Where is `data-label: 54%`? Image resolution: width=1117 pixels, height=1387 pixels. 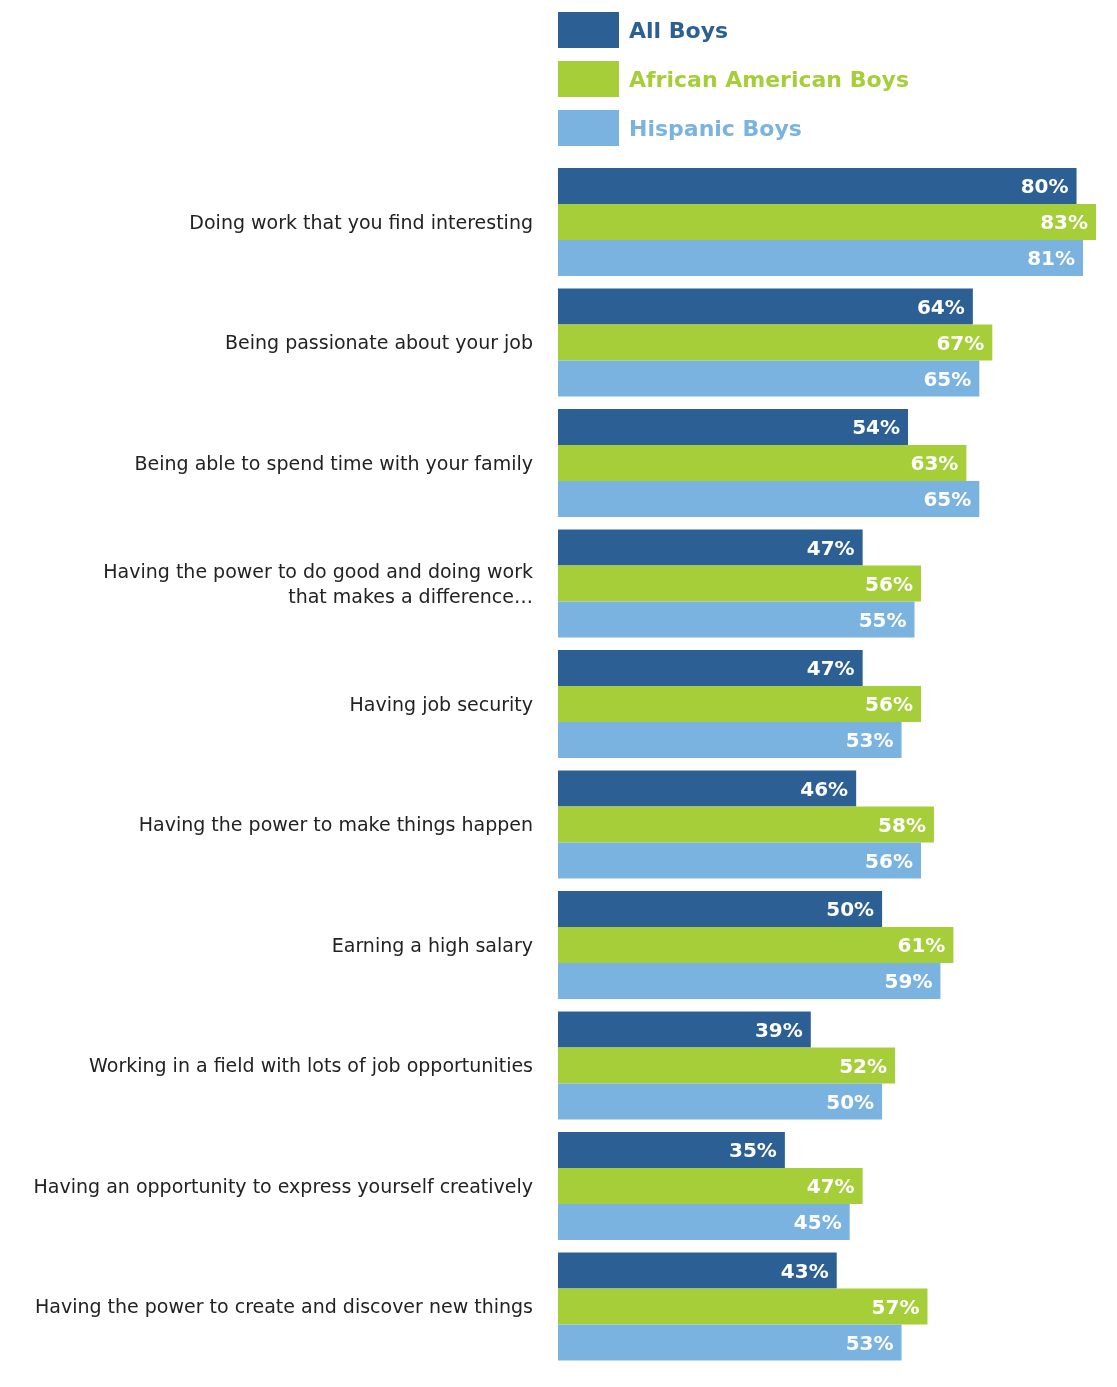
data-label: 54% is located at coordinates (876, 427).